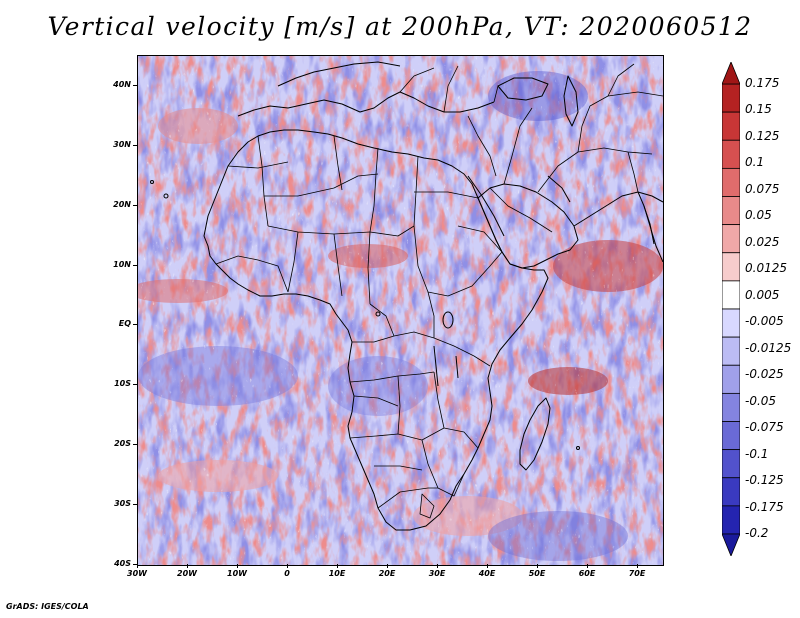 Image resolution: width=800 pixels, height=618 pixels. Describe the element at coordinates (757, 533) in the screenshot. I see `colorbar-level-label: -0.2` at that location.